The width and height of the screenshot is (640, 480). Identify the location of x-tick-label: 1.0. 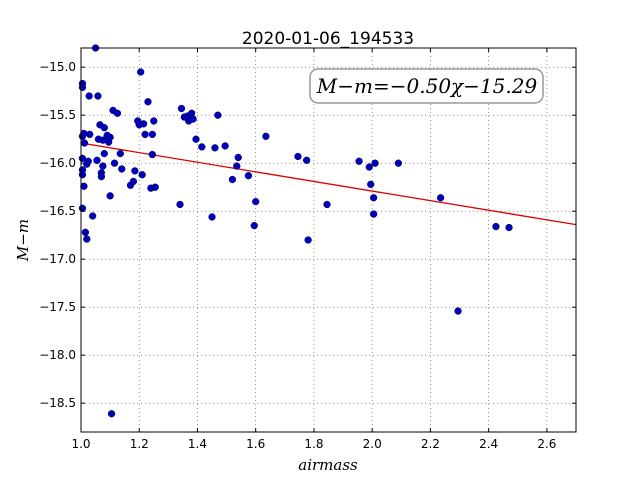
(80, 444).